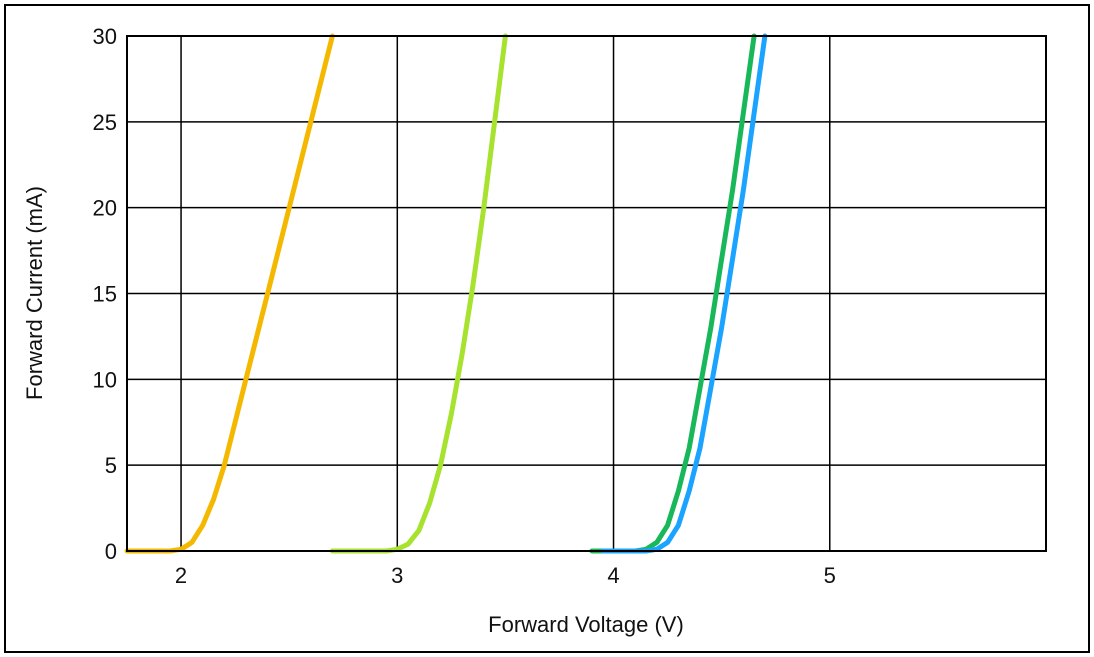 This screenshot has width=1094, height=657. Describe the element at coordinates (111, 465) in the screenshot. I see `y-tick-label: 5` at that location.